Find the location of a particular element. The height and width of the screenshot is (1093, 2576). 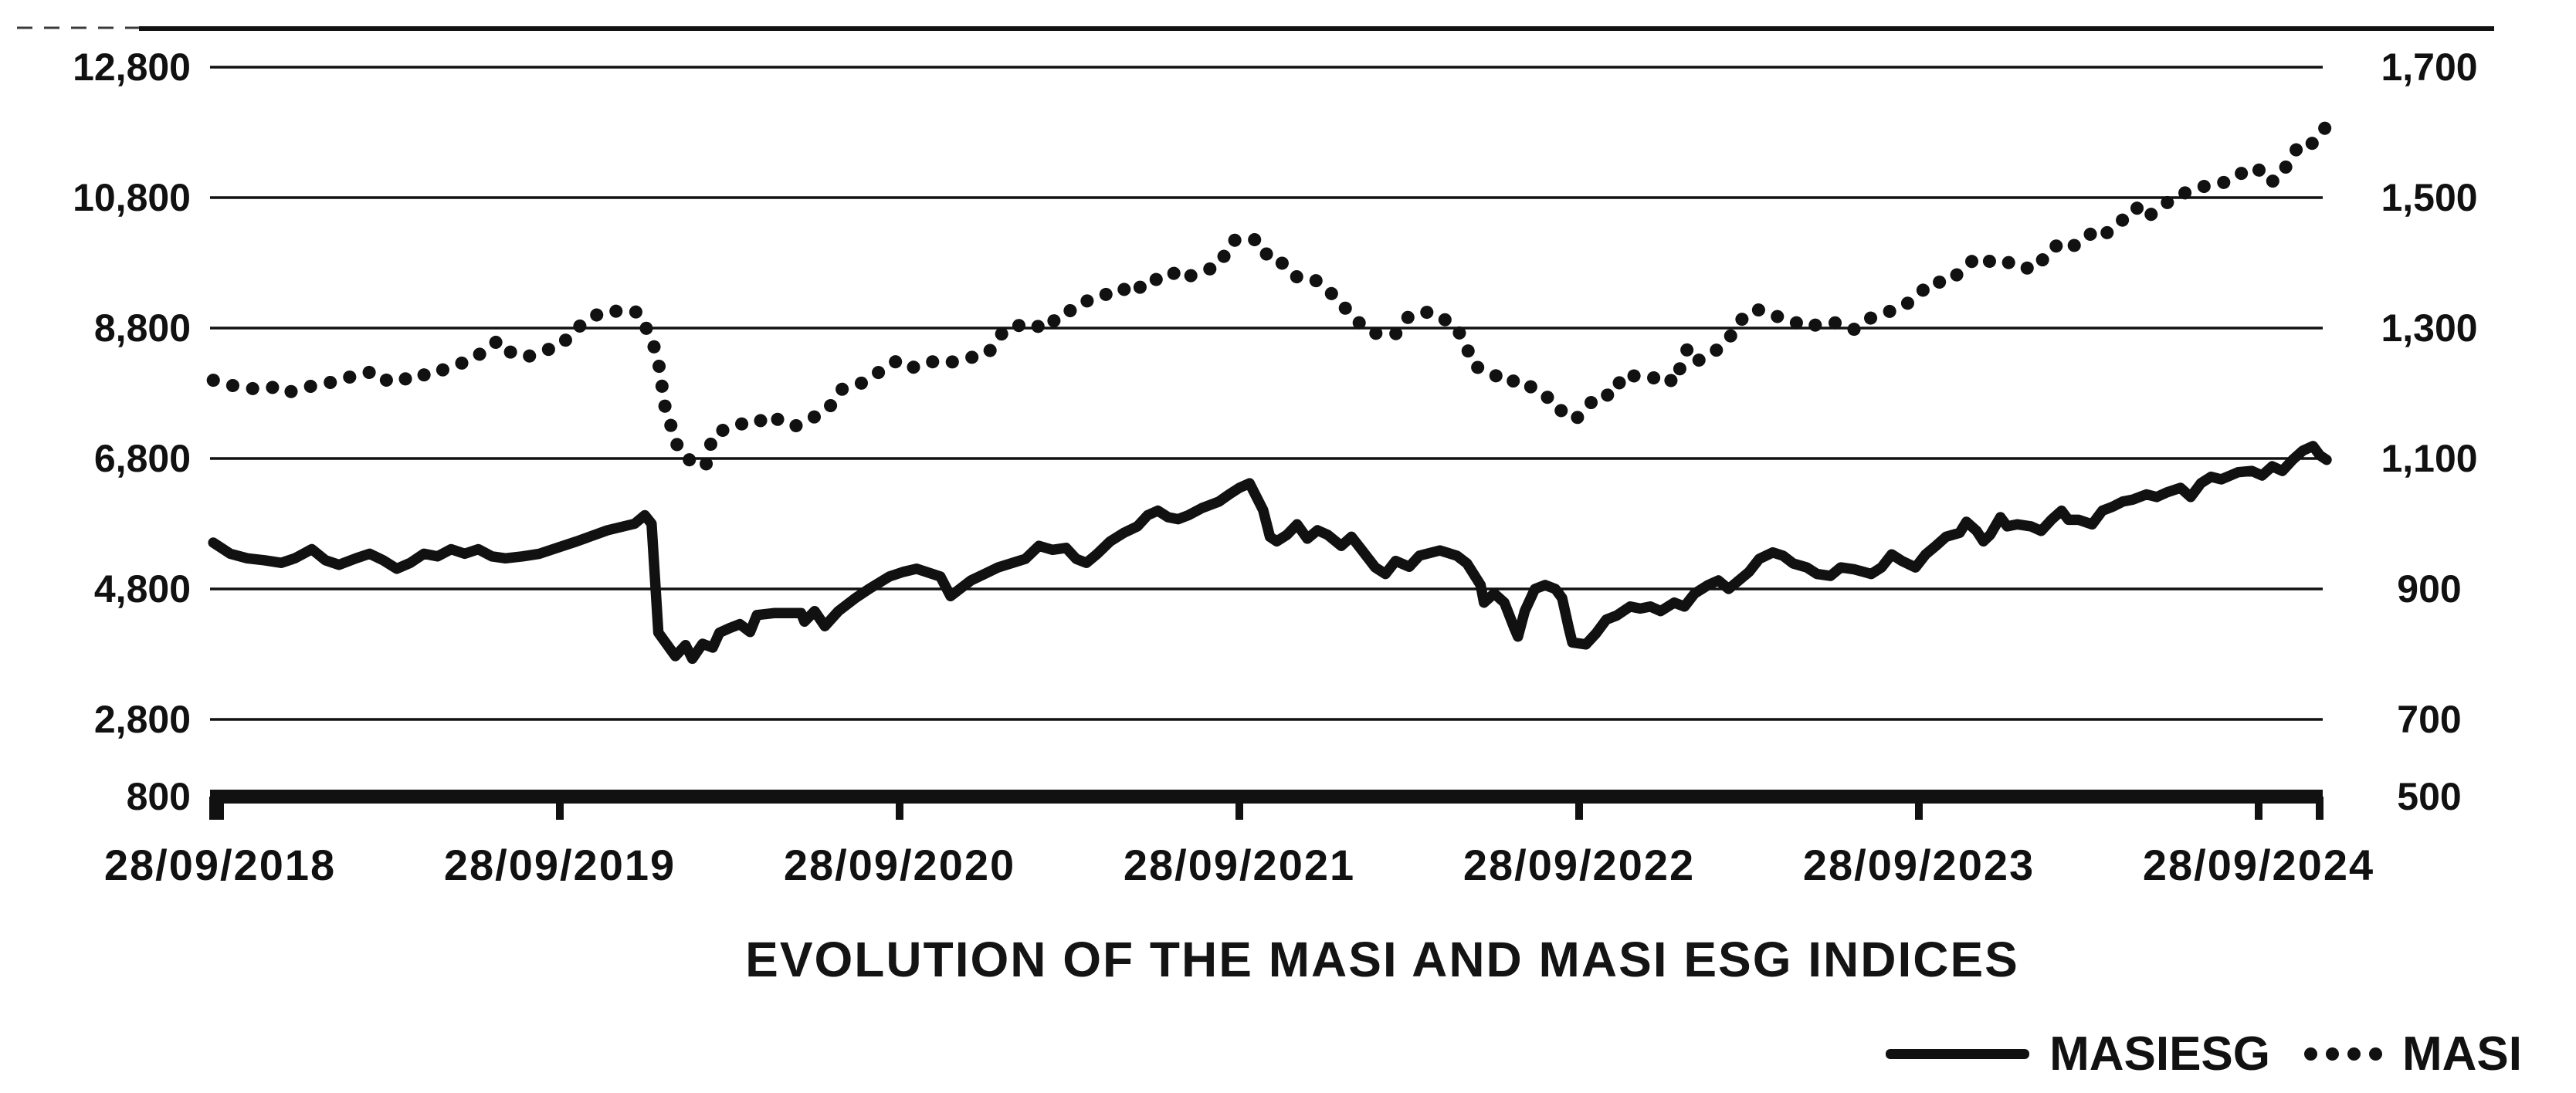

svg-text: 6,800 is located at coordinates (142, 458).